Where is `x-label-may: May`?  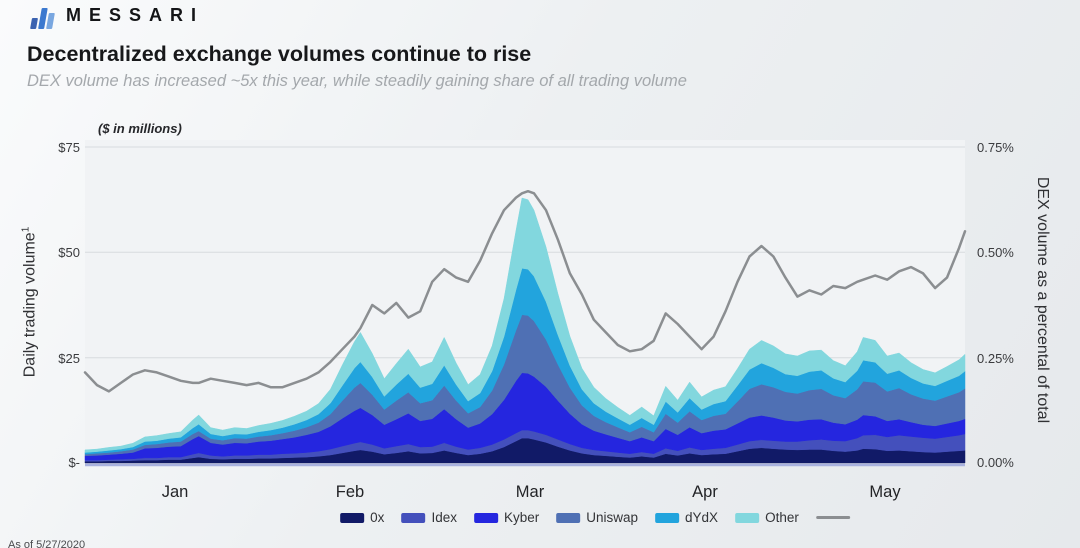 x-label-may: May is located at coordinates (885, 492).